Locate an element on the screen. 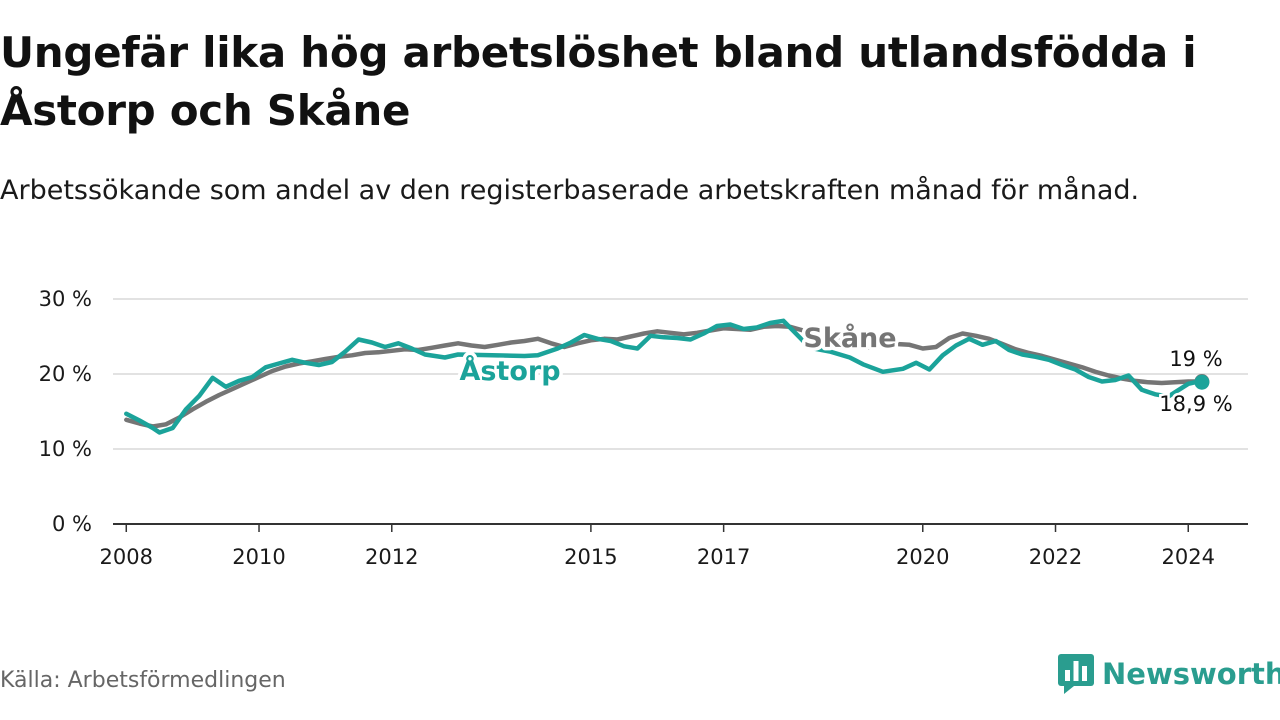 The width and height of the screenshot is (1280, 720). end-point-marker is located at coordinates (1202, 382).